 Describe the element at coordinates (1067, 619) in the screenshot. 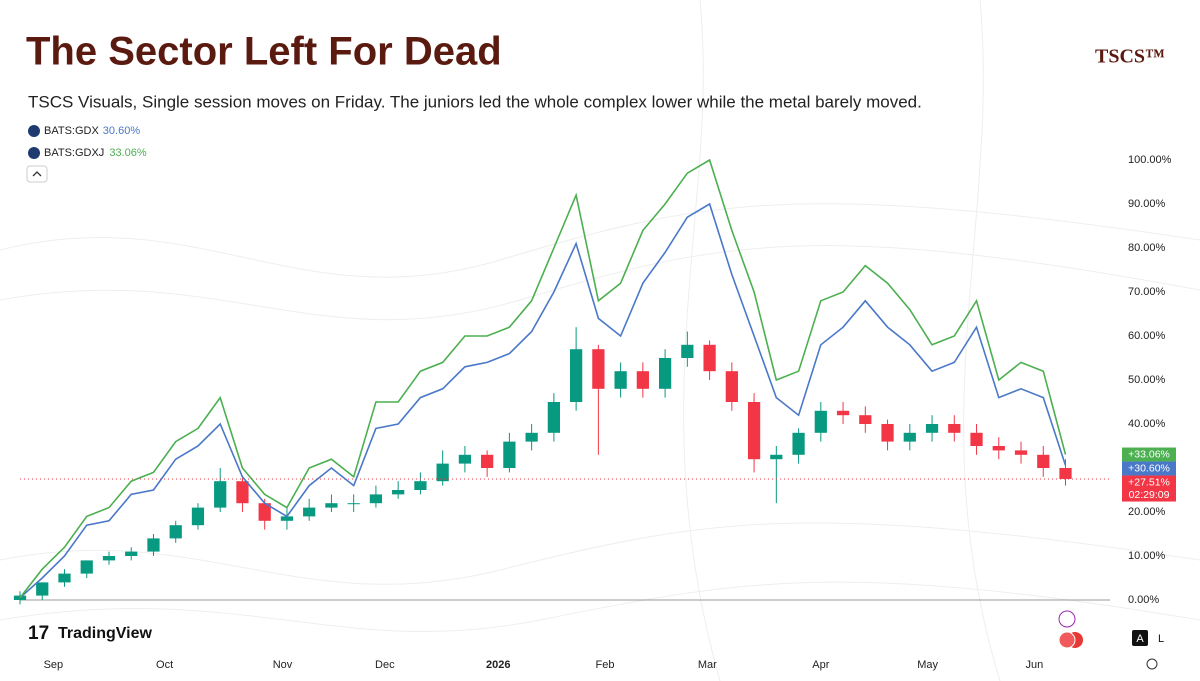

I see `event-icon` at that location.